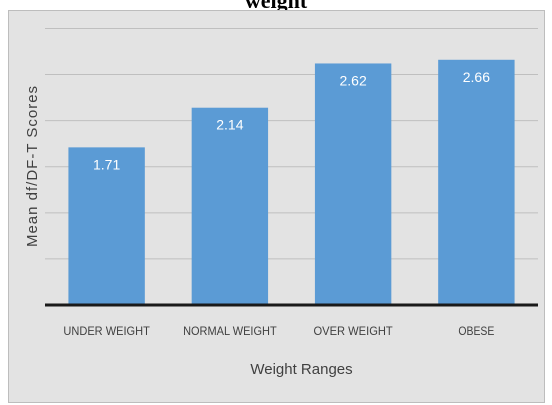  I want to click on data-label: 1.71, so click(106, 164).